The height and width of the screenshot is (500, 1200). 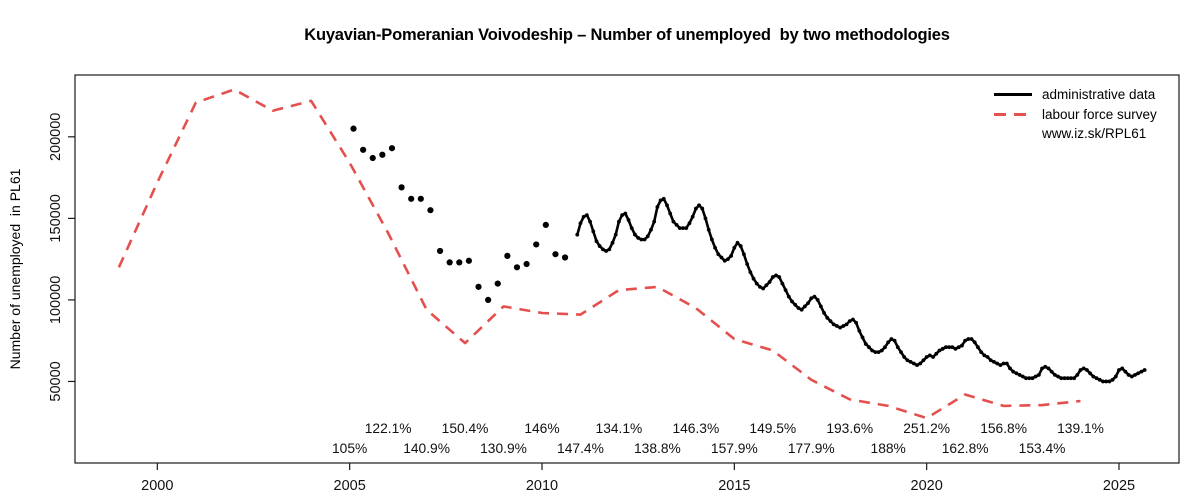 What do you see at coordinates (388, 428) in the screenshot?
I see `ratio-label-upper: 122.1%` at bounding box center [388, 428].